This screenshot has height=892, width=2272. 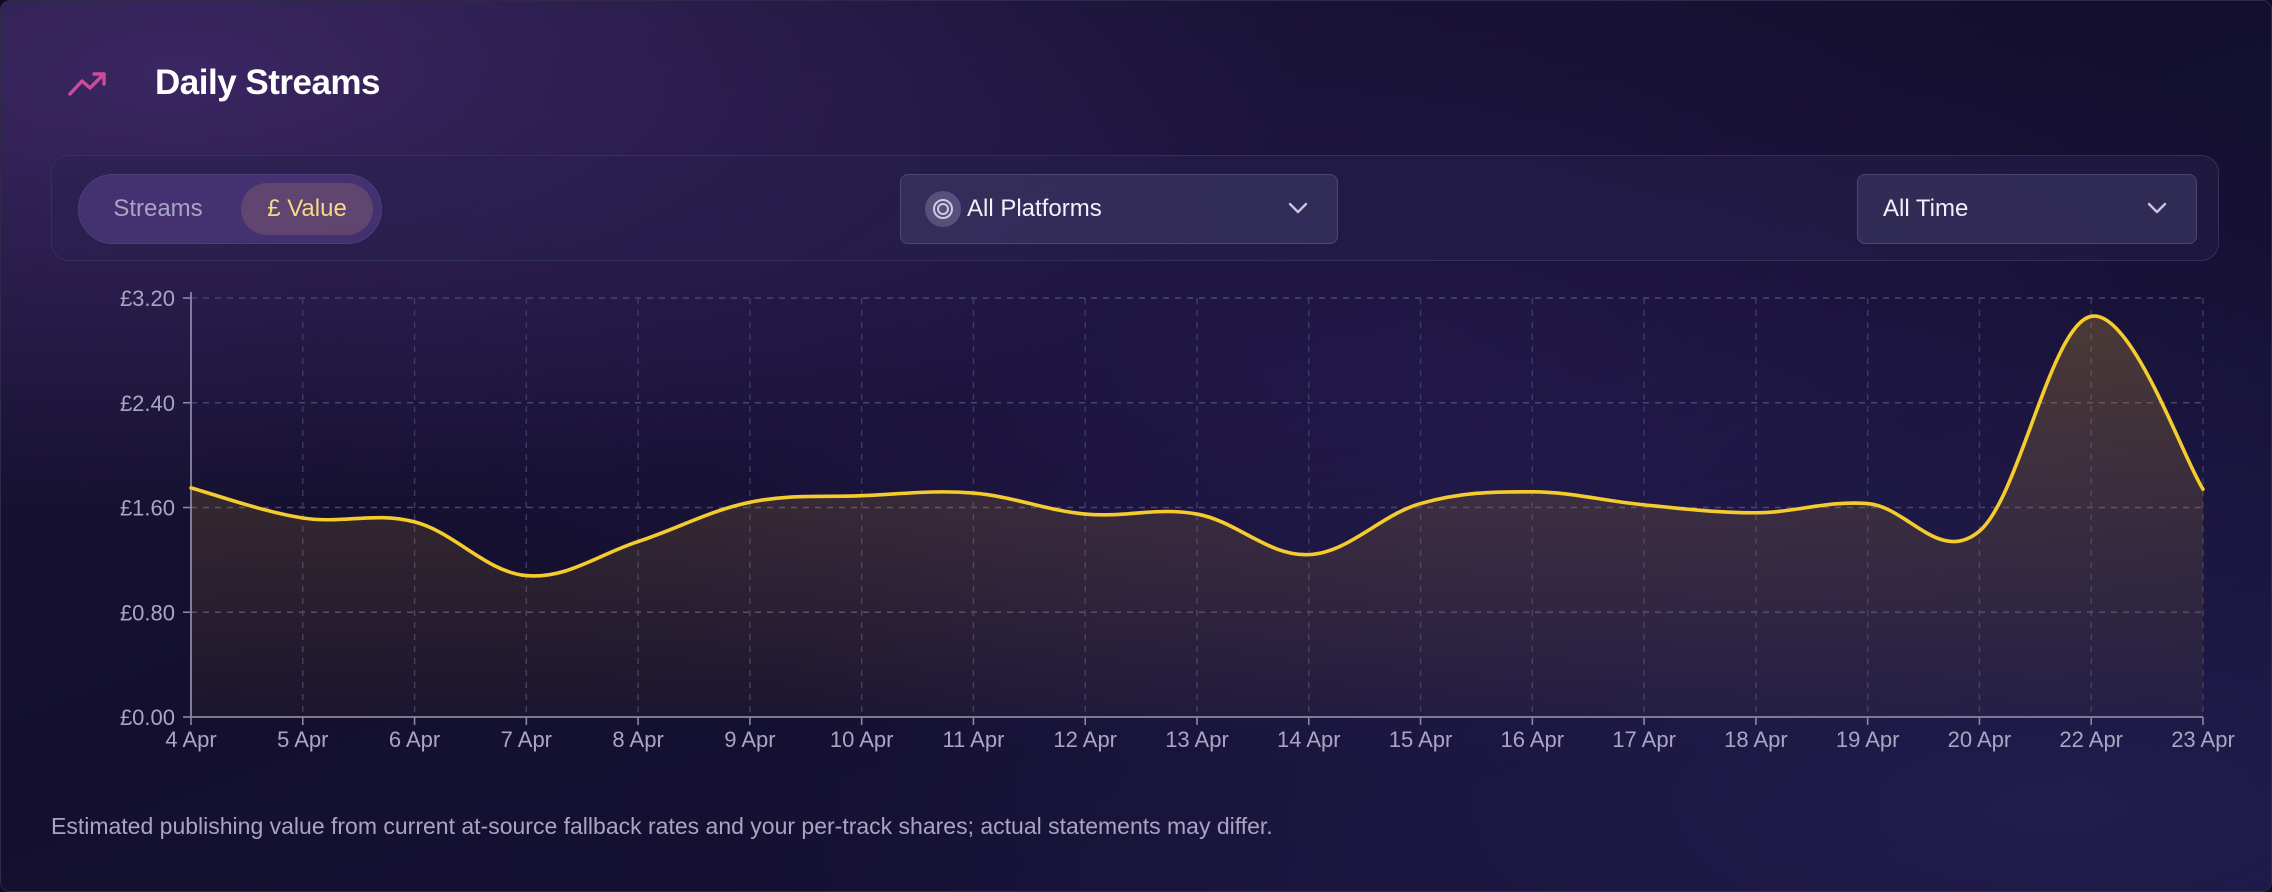 I want to click on x-tick-label: 12 Apr, so click(x=1085, y=739).